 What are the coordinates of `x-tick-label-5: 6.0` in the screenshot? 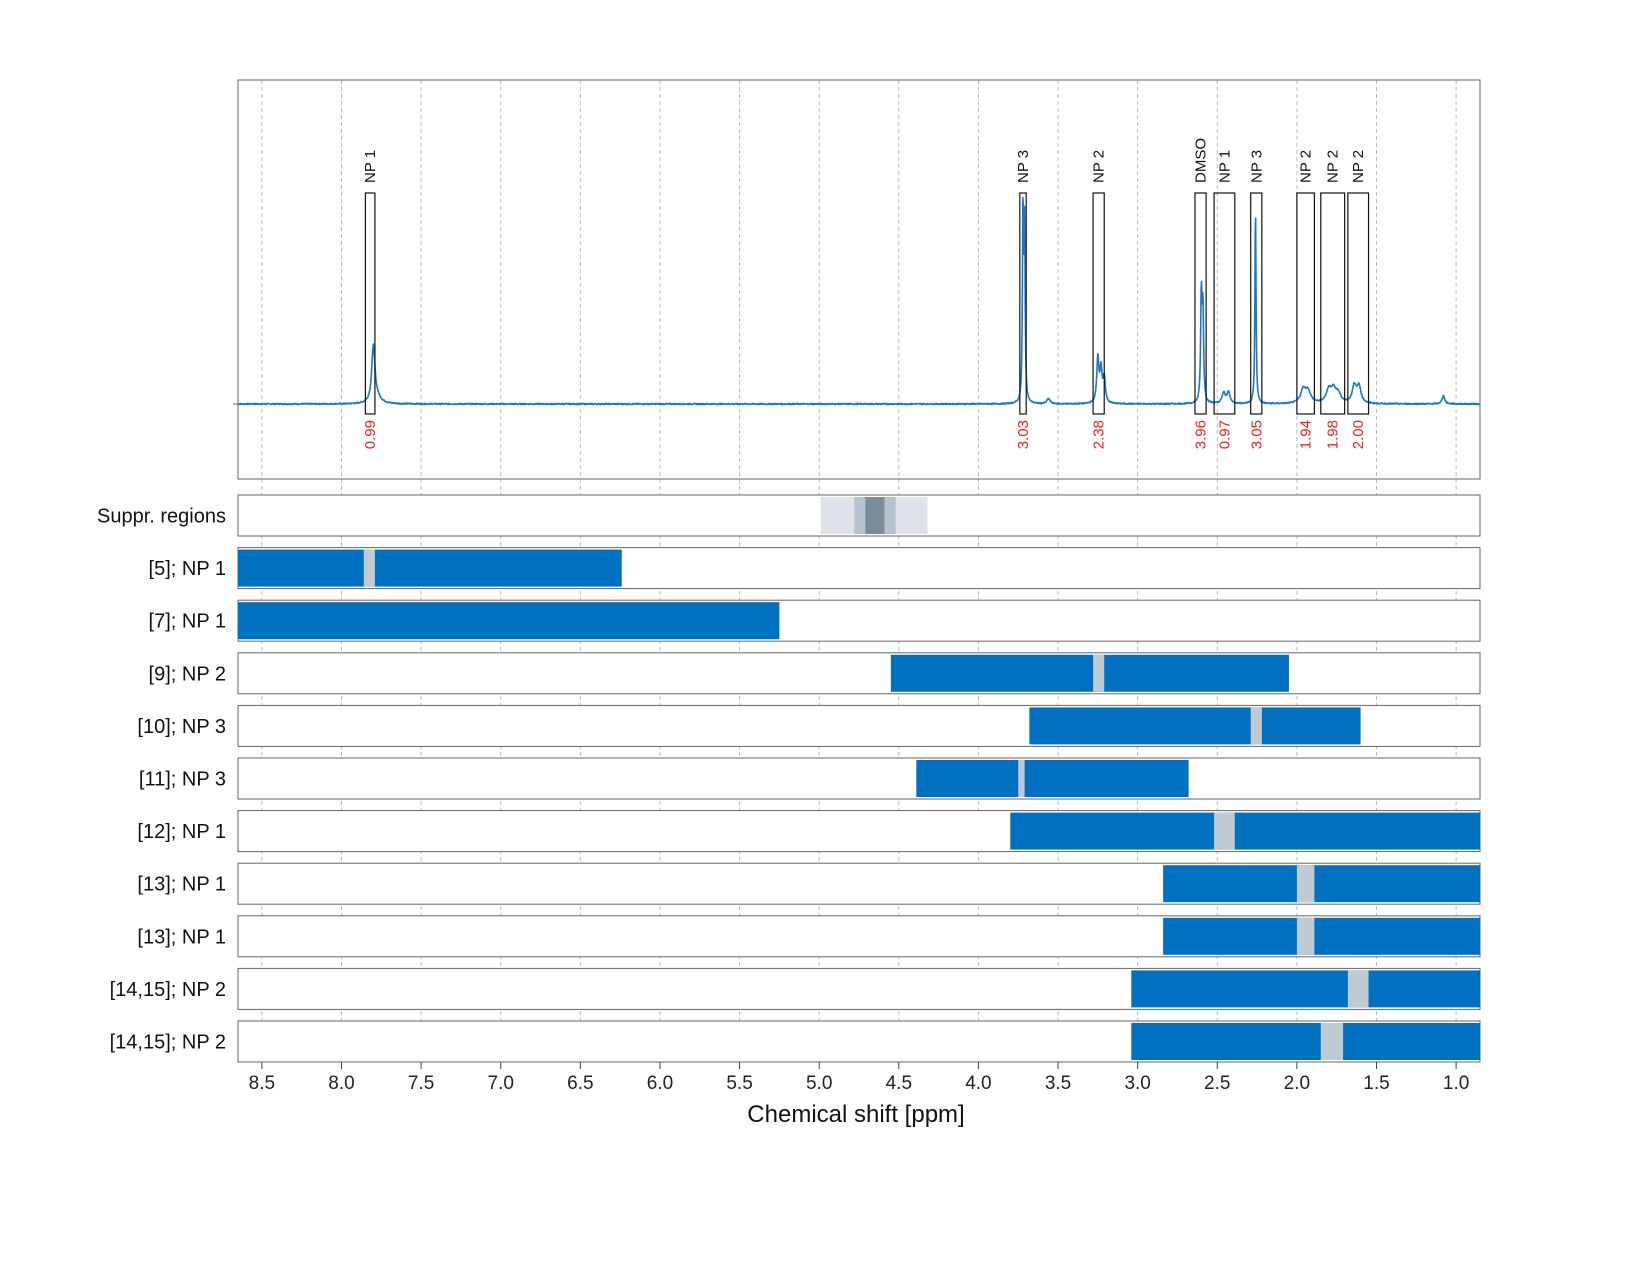 It's located at (660, 1083).